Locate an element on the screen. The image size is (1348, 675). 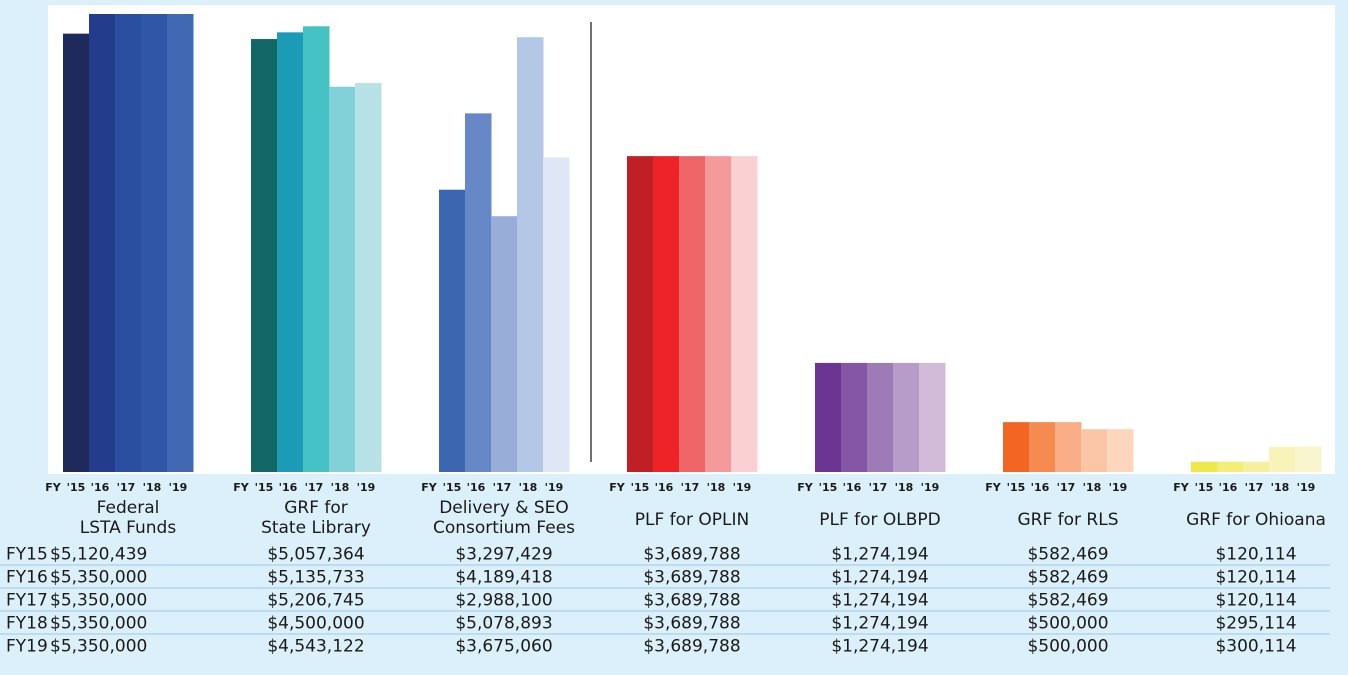
table-cell: $3,675,060 is located at coordinates (503, 647).